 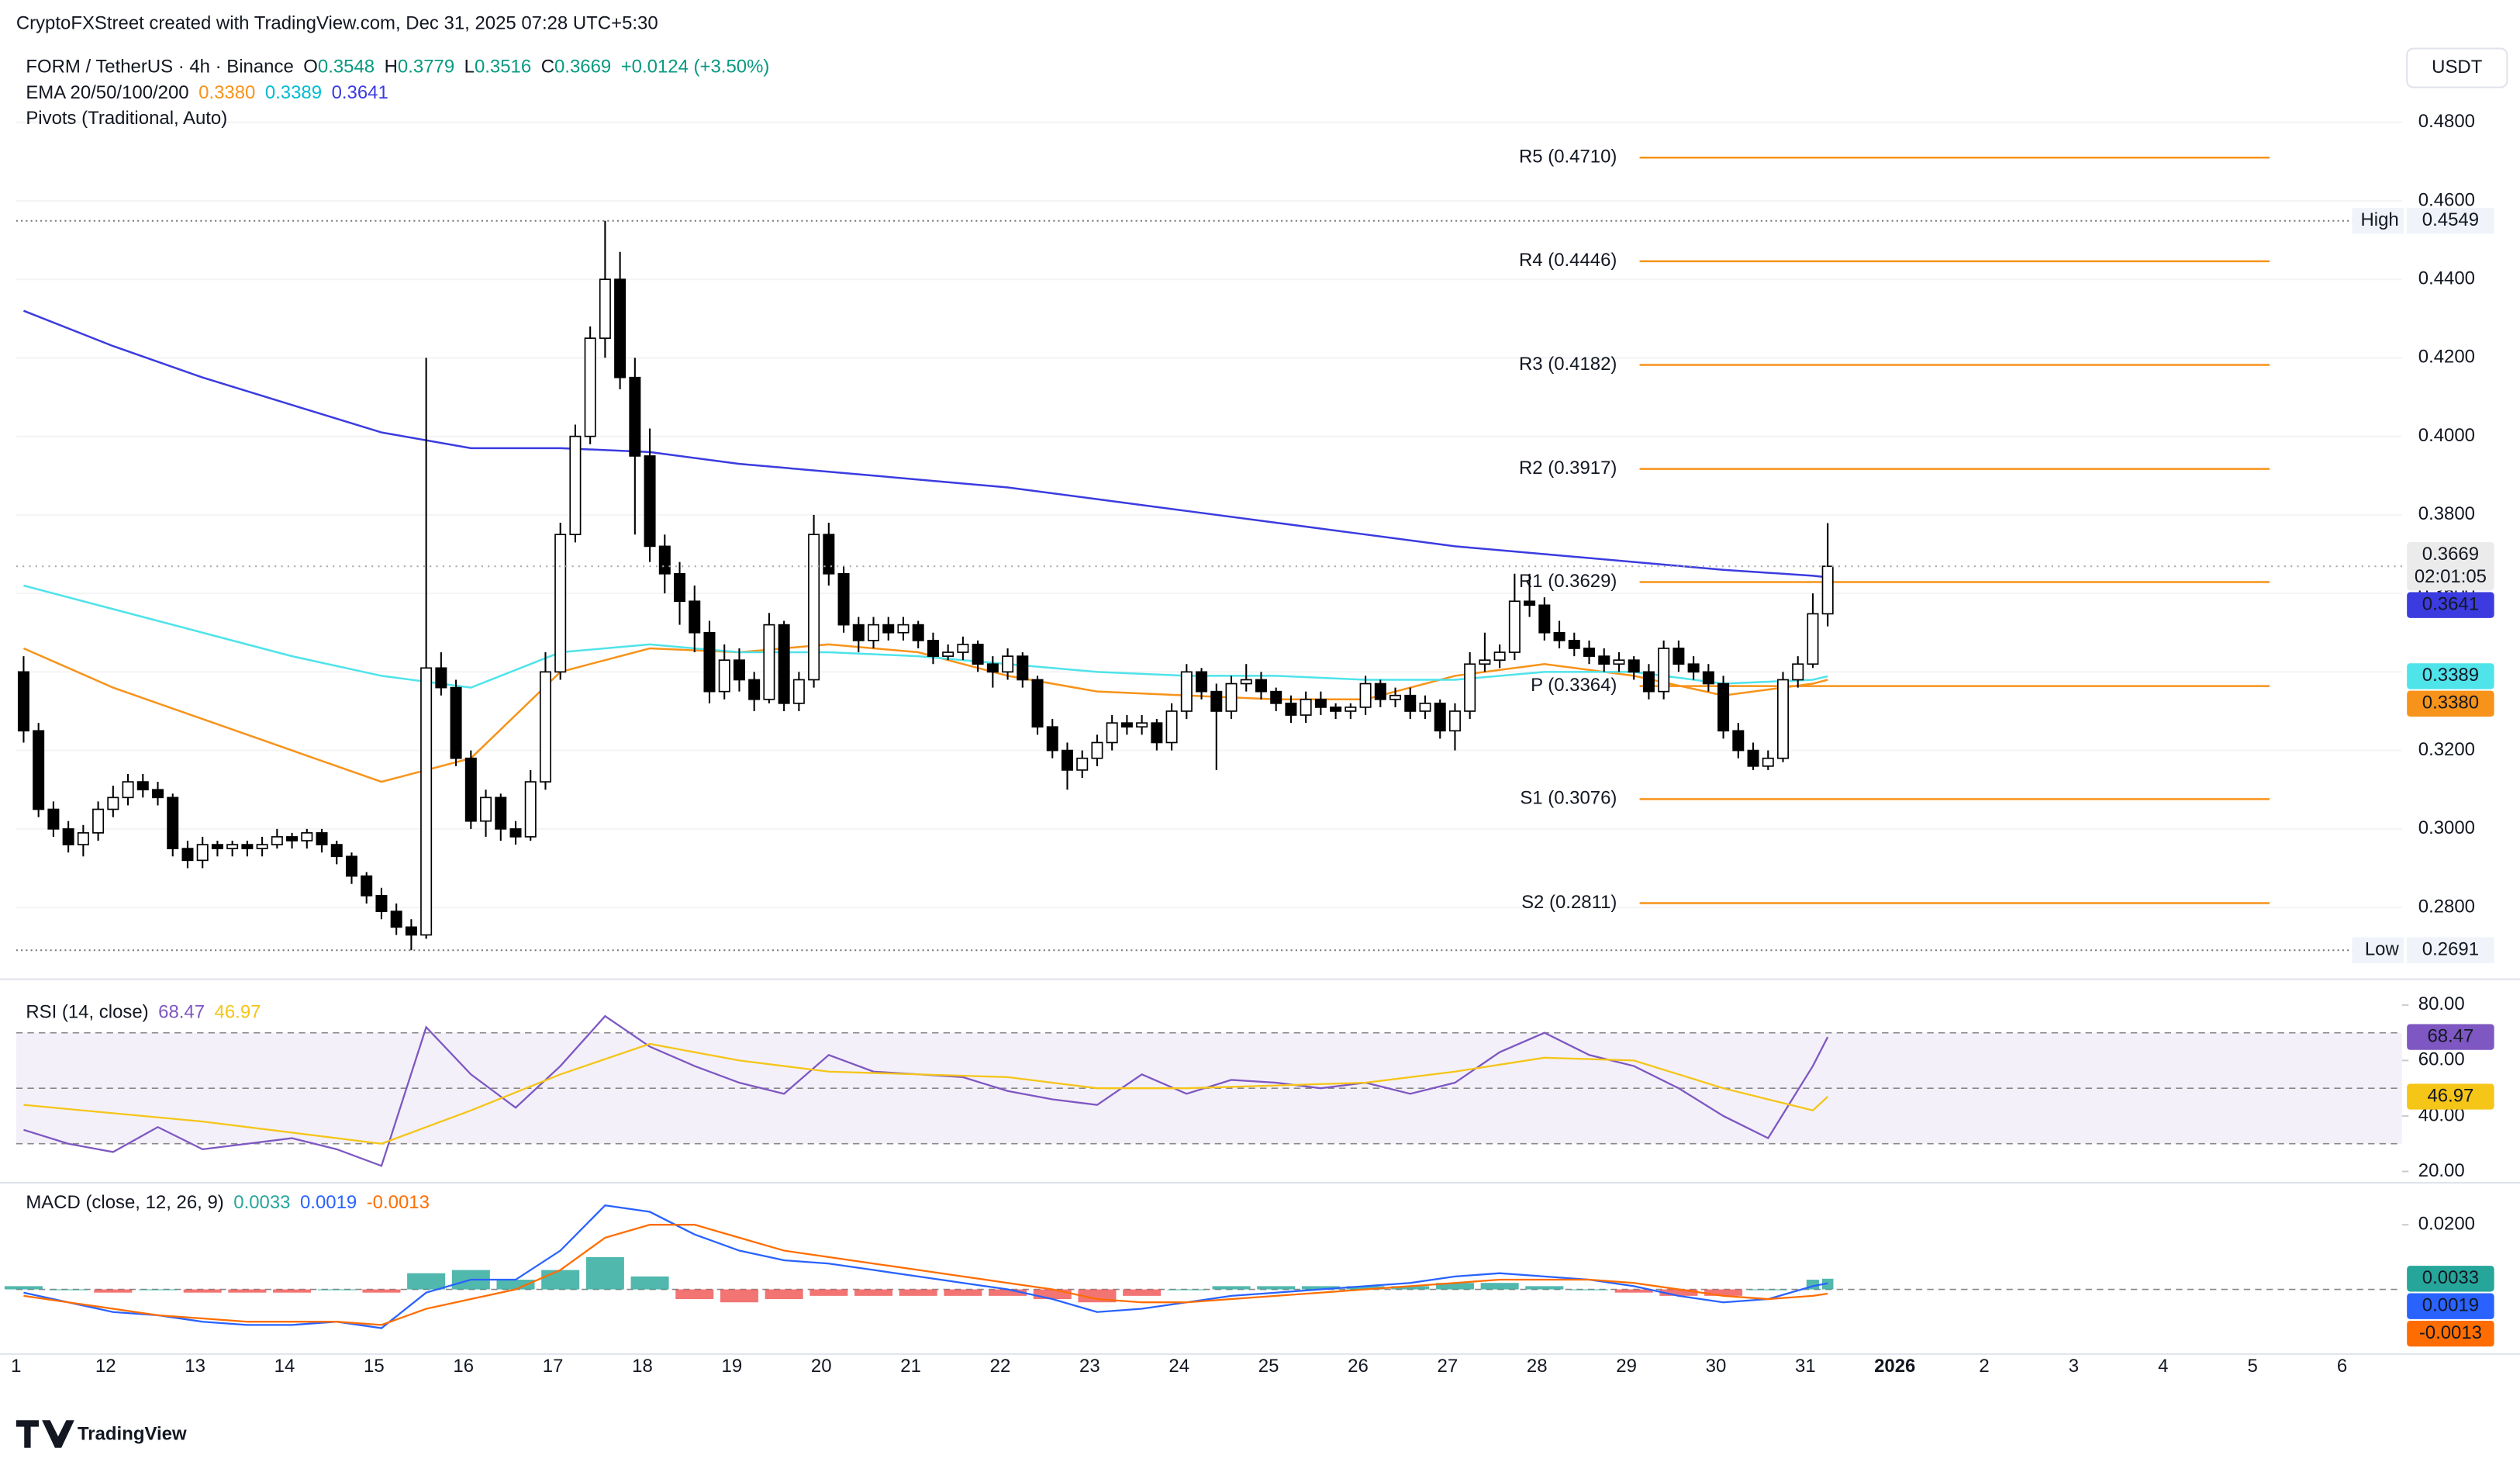 I want to click on x-tick-label: 2026, so click(x=1894, y=1366).